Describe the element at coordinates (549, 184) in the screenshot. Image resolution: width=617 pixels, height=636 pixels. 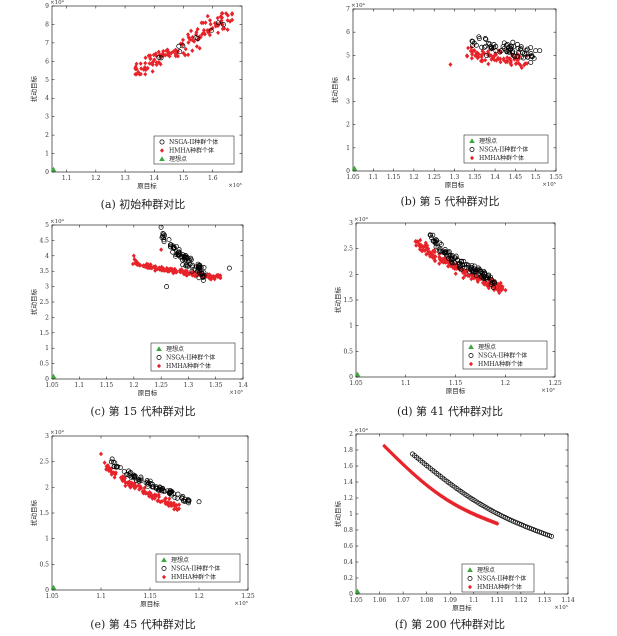
I see `x-exponent: ×10⁵` at that location.